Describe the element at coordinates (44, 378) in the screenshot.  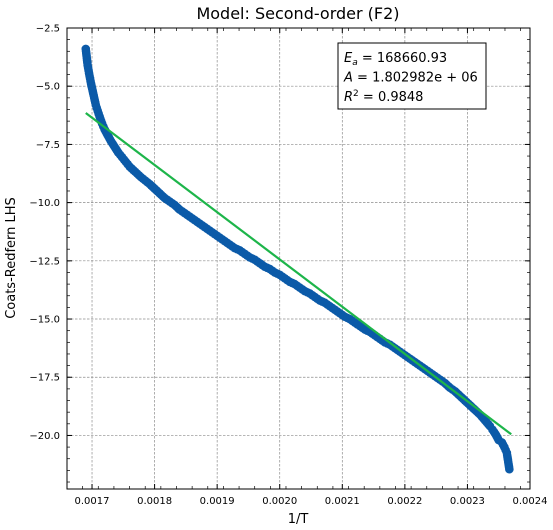
I see `y-tick-label: −17.5` at that location.